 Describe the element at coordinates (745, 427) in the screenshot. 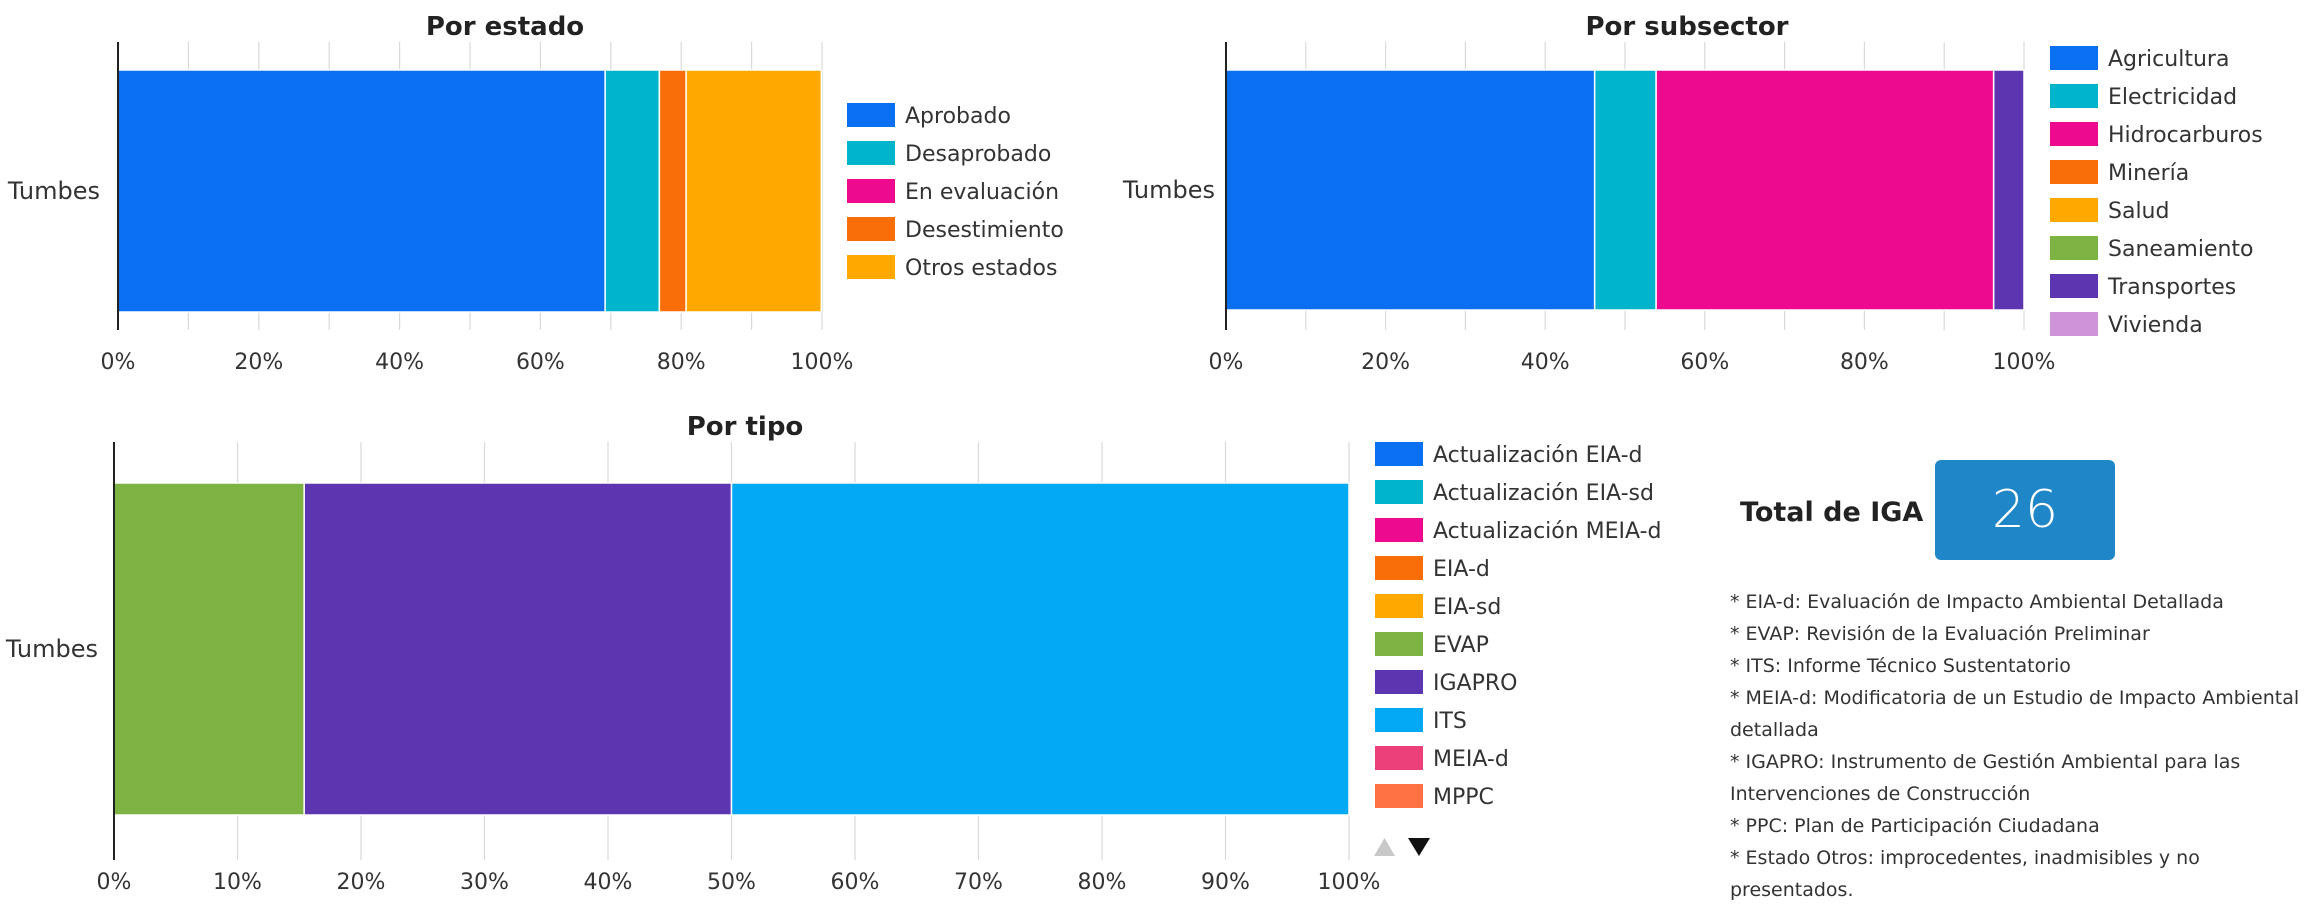

I see `chart-title: Por tipo` at that location.